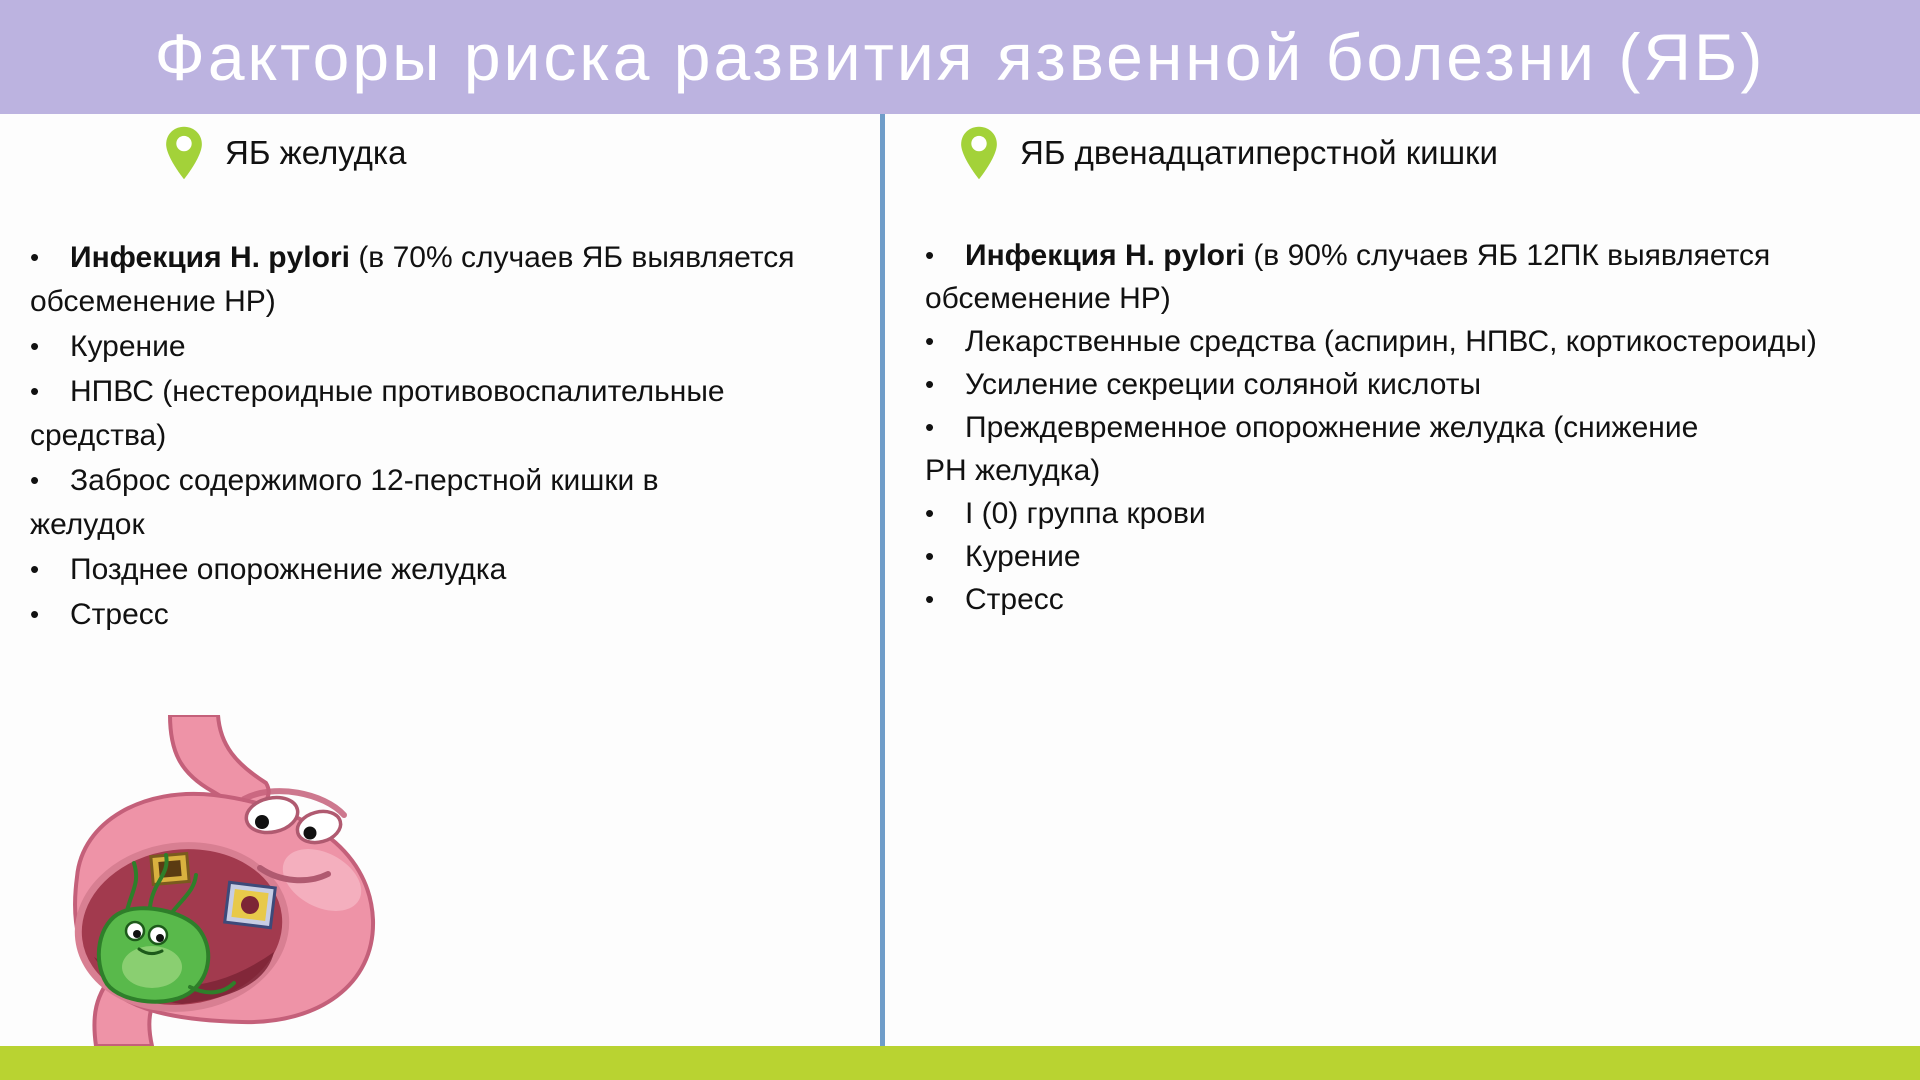 Image resolution: width=1920 pixels, height=1080 pixels. What do you see at coordinates (316, 152) in the screenshot?
I see `left-column-title: ЯБ желудка` at bounding box center [316, 152].